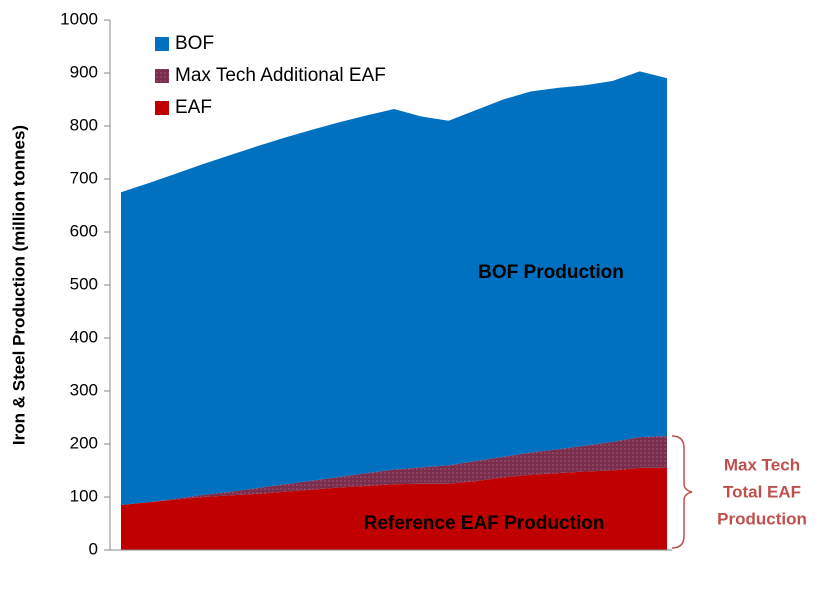 This screenshot has width=825, height=600. Describe the element at coordinates (79, 18) in the screenshot. I see `y-tick-label: 1000` at that location.